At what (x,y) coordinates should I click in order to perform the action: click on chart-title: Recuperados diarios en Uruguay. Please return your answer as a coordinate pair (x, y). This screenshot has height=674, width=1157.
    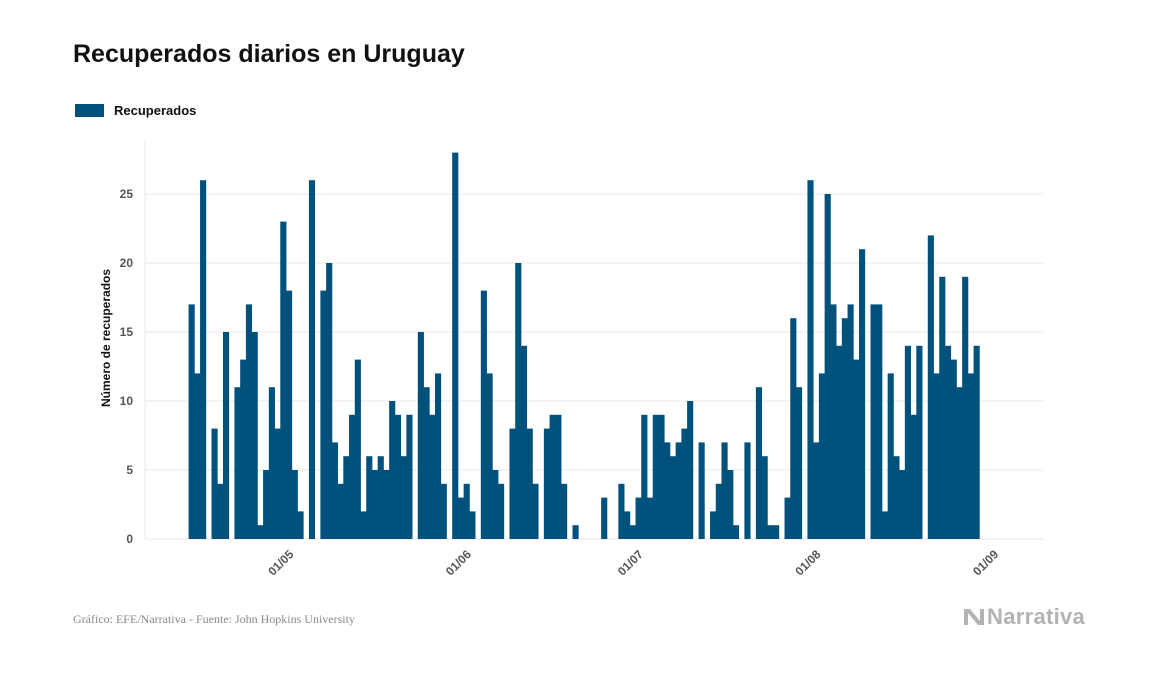
    Looking at the image, I should click on (269, 54).